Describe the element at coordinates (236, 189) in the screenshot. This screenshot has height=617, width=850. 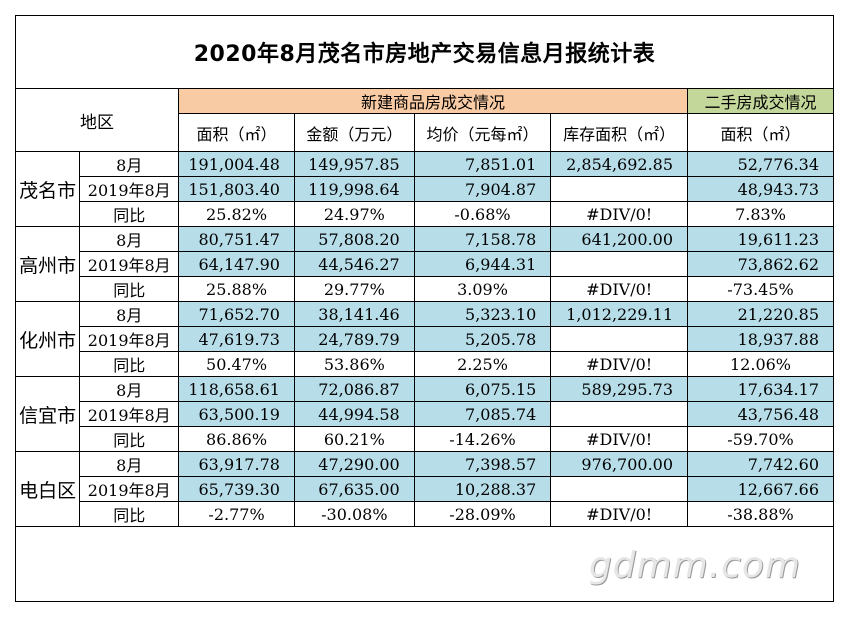
I see `table-cell: 151,803.40` at that location.